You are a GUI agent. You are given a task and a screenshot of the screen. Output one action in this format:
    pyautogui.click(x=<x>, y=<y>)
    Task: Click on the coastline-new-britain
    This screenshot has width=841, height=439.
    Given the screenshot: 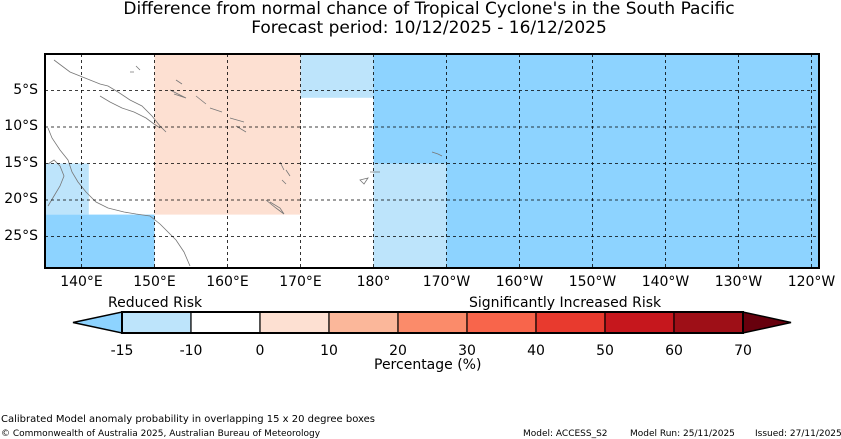 What is the action you would take?
    pyautogui.click(x=178, y=94)
    